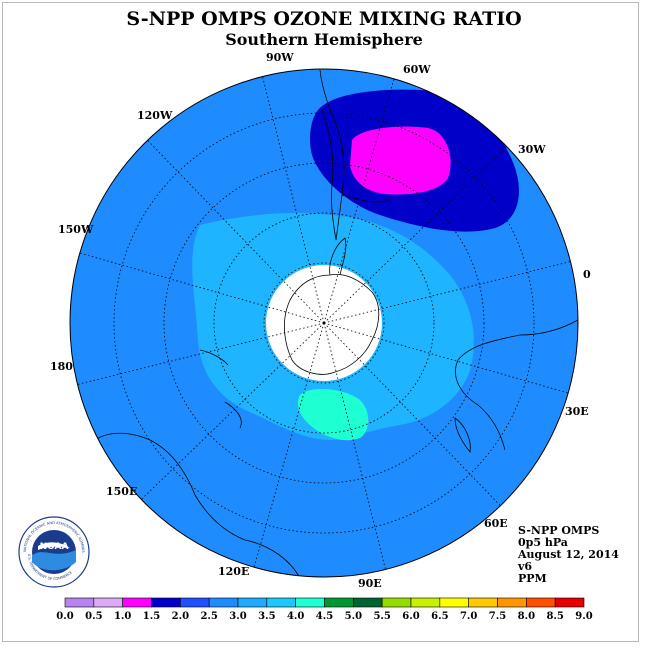  I want to click on page-subtitle: Southern Hemisphere, so click(324, 39).